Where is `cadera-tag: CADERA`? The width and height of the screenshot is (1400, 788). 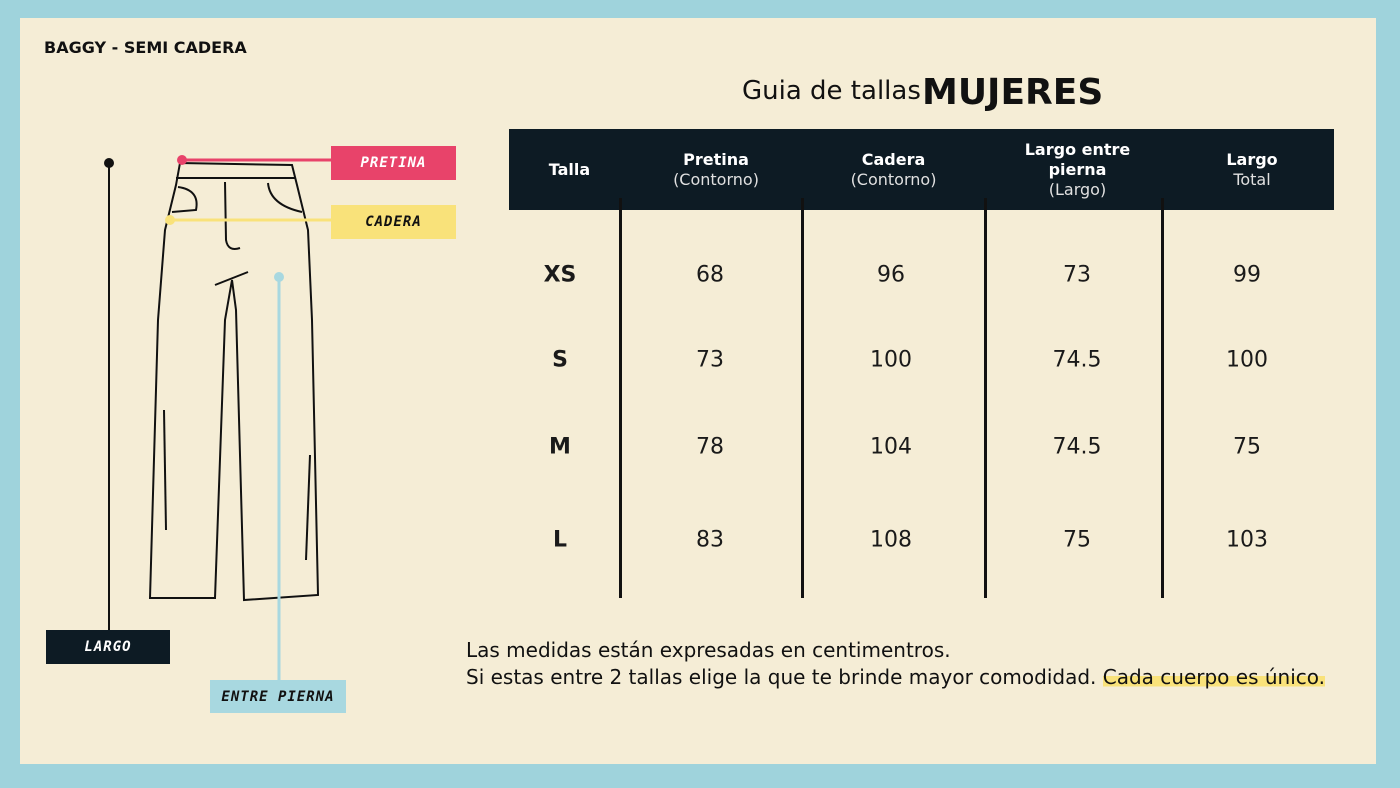 cadera-tag: CADERA is located at coordinates (393, 222).